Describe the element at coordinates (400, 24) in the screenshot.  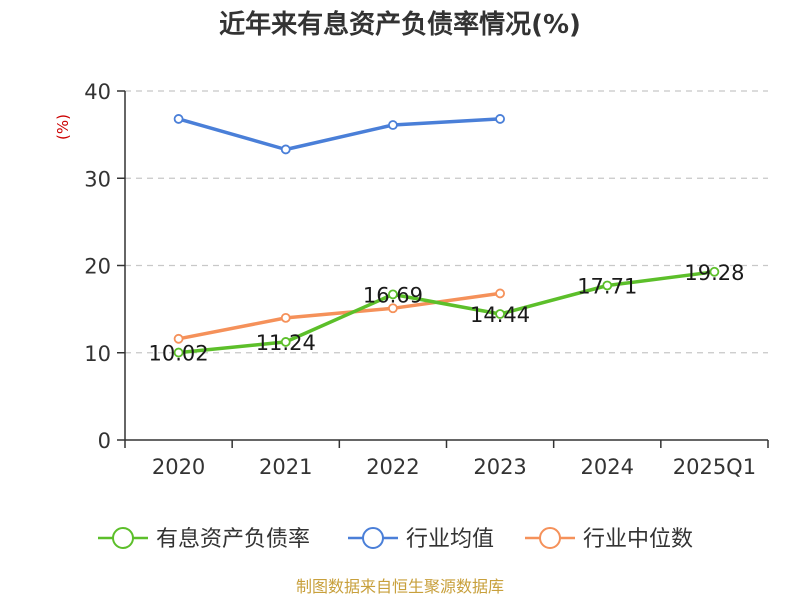
I see `chart-title: 近年来有息资产负债率情况(%)` at that location.